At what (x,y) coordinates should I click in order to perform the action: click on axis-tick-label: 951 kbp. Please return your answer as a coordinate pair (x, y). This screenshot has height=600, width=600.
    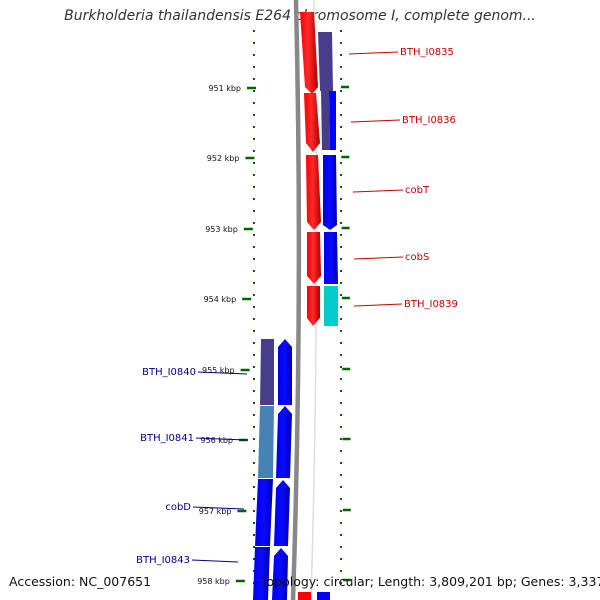
    Looking at the image, I should click on (224, 88).